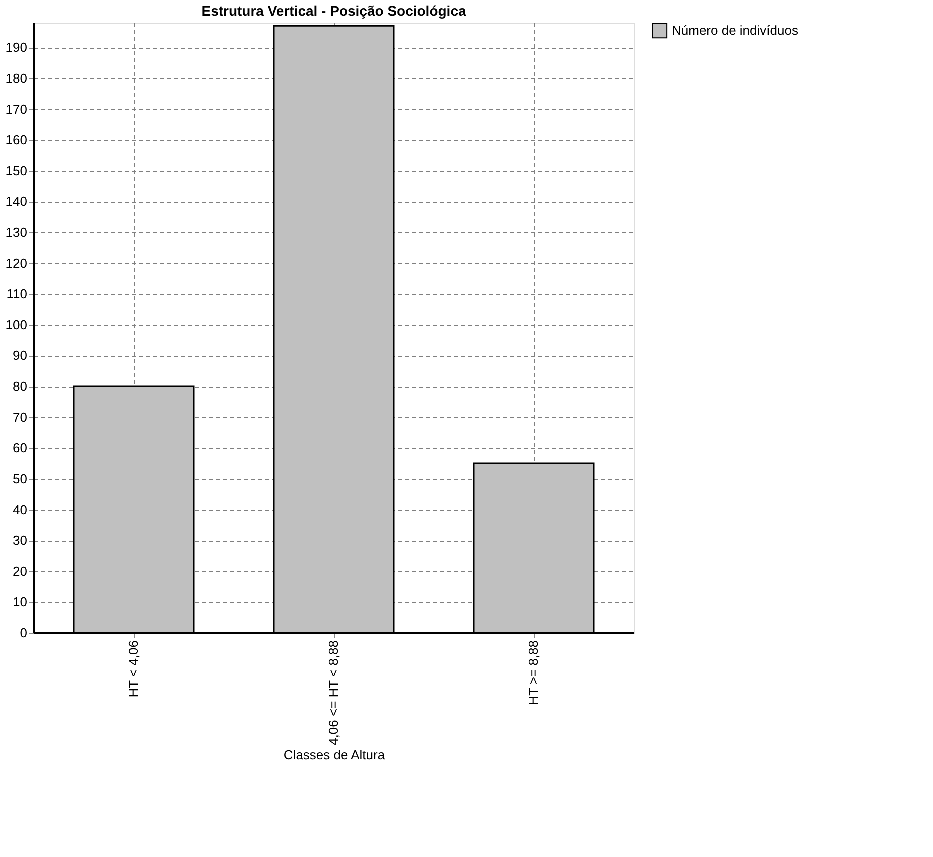  Describe the element at coordinates (133, 669) in the screenshot. I see `x-tick-label: HT < 4,06` at that location.